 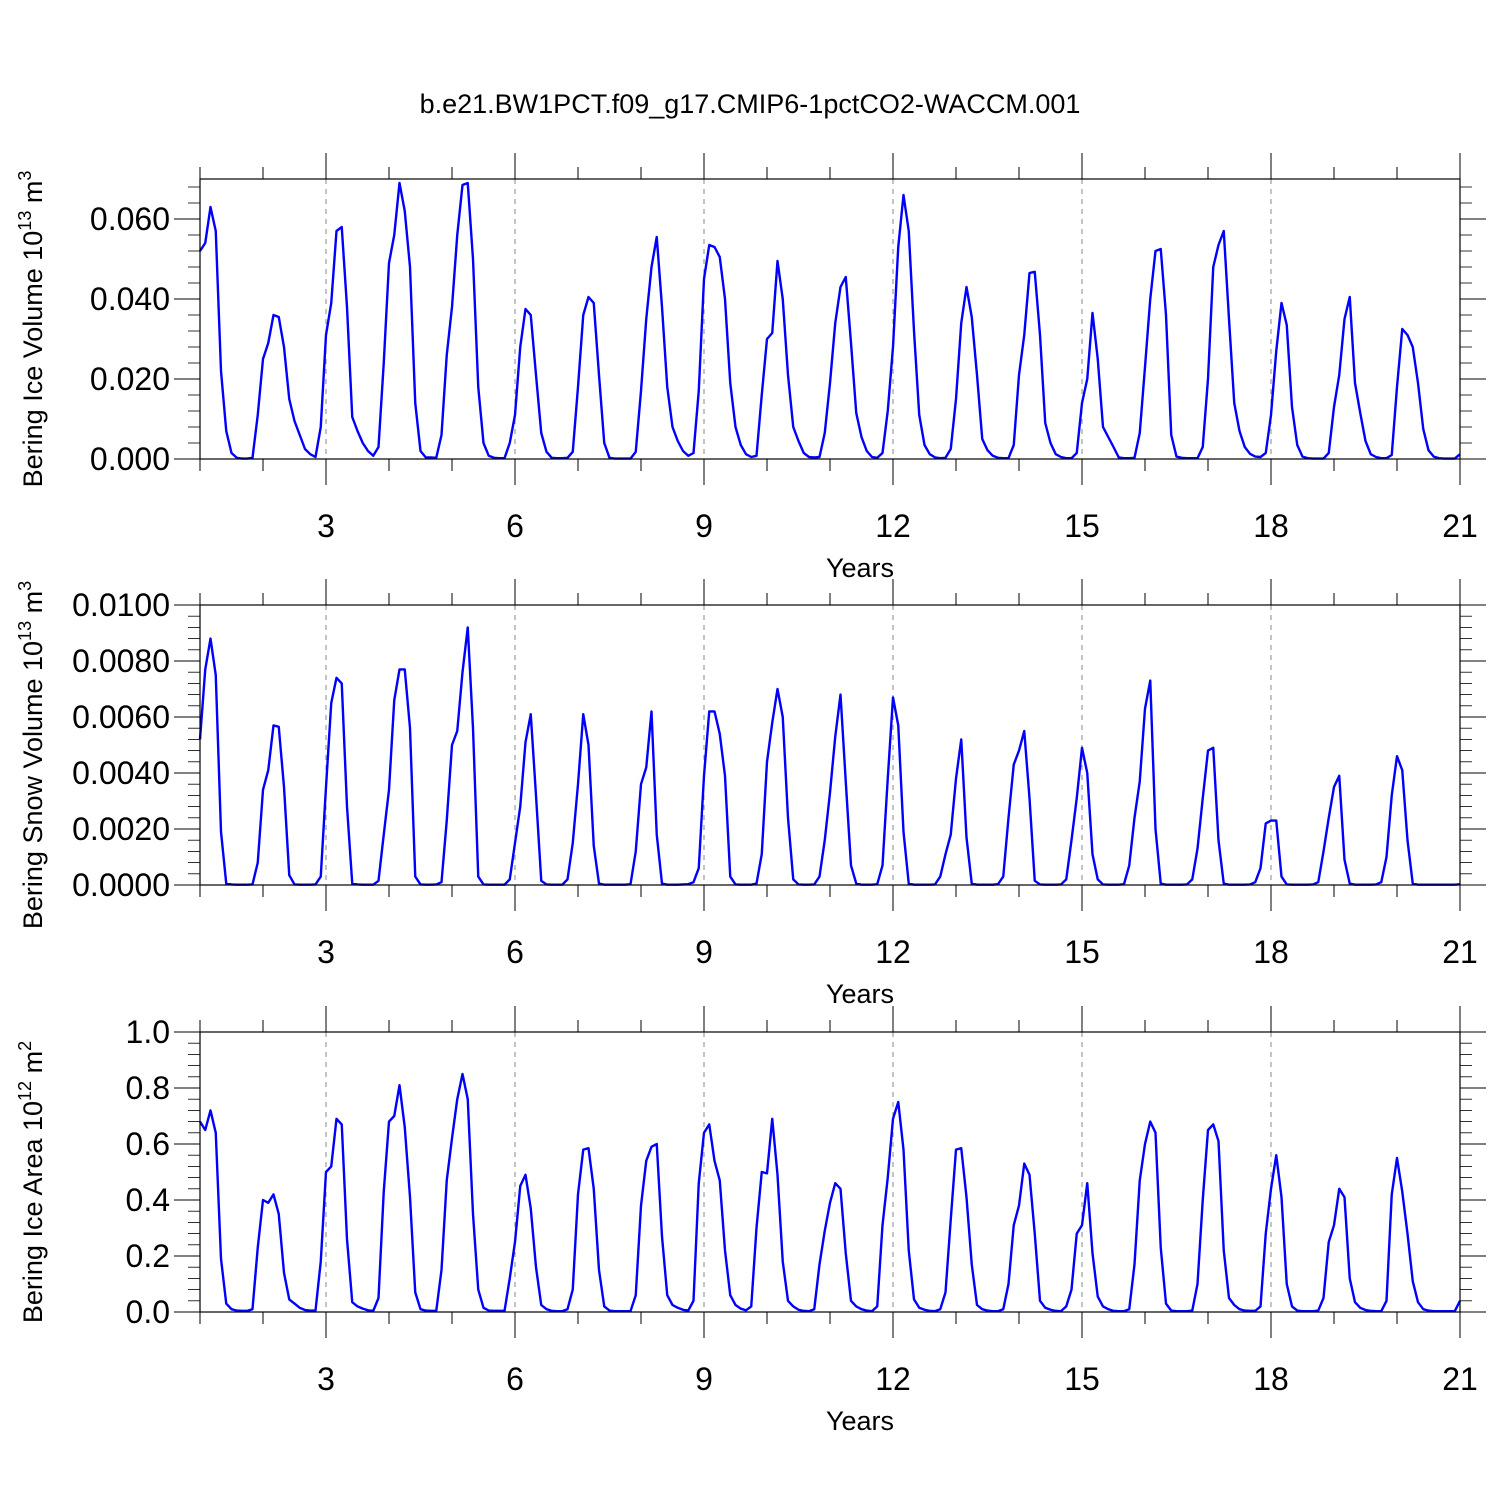 What do you see at coordinates (33, 1212) in the screenshot?
I see `y-axis-label-part: Bering Ice Area 10` at bounding box center [33, 1212].